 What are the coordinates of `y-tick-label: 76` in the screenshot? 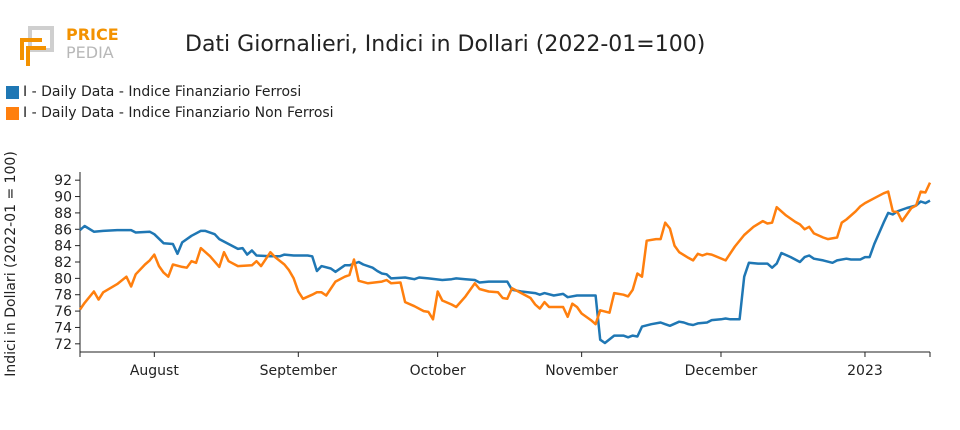 It's located at (63, 312).